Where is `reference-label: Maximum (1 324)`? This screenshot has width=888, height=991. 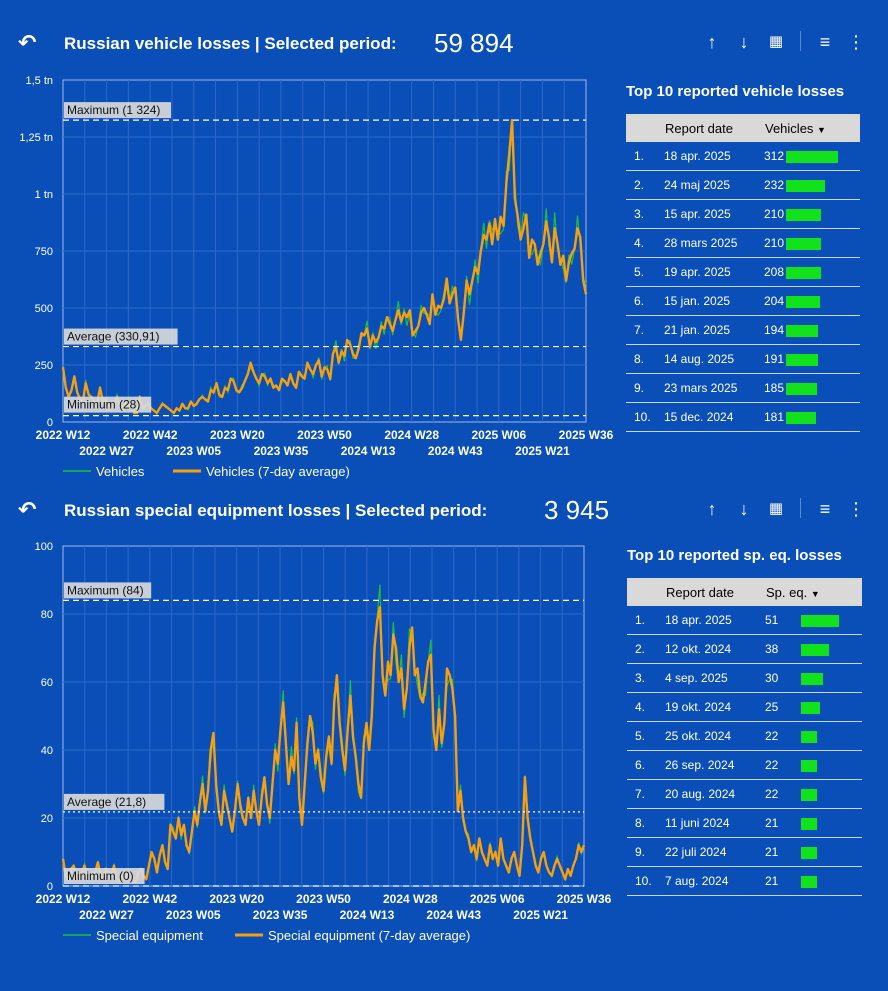
reference-label: Maximum (1 324) is located at coordinates (117, 110).